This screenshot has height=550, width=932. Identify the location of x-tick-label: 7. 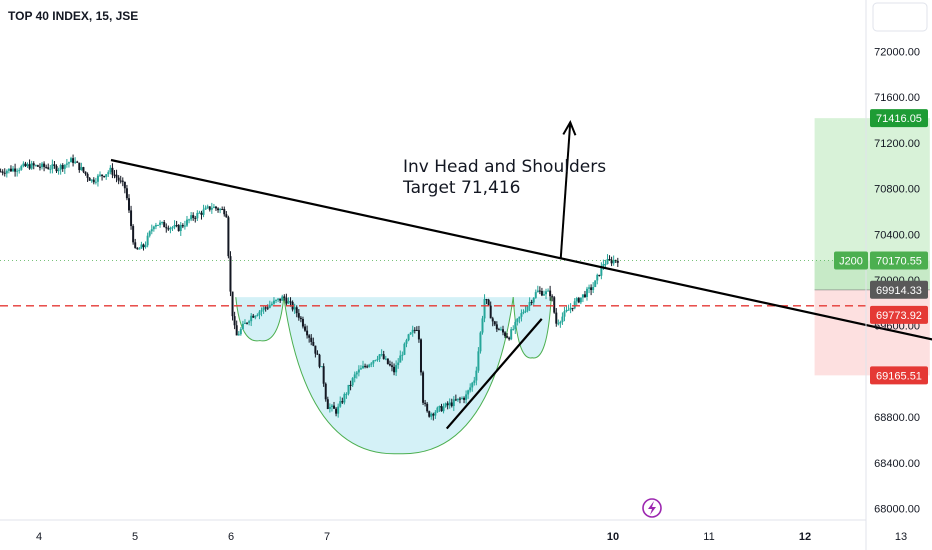
(327, 537).